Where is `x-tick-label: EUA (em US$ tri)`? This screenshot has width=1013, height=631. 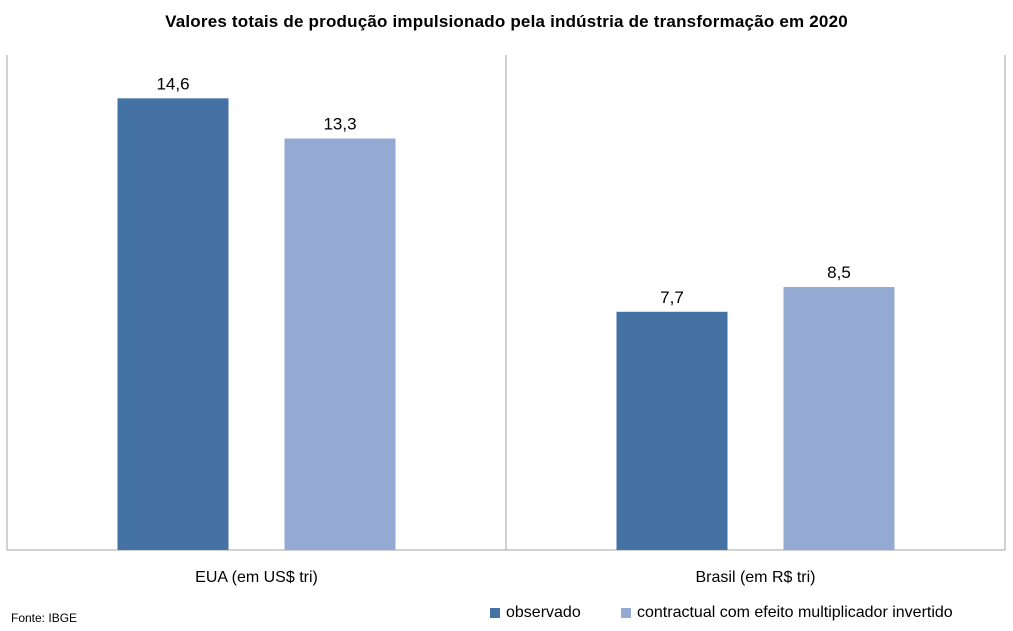 x-tick-label: EUA (em US$ tri) is located at coordinates (256, 577).